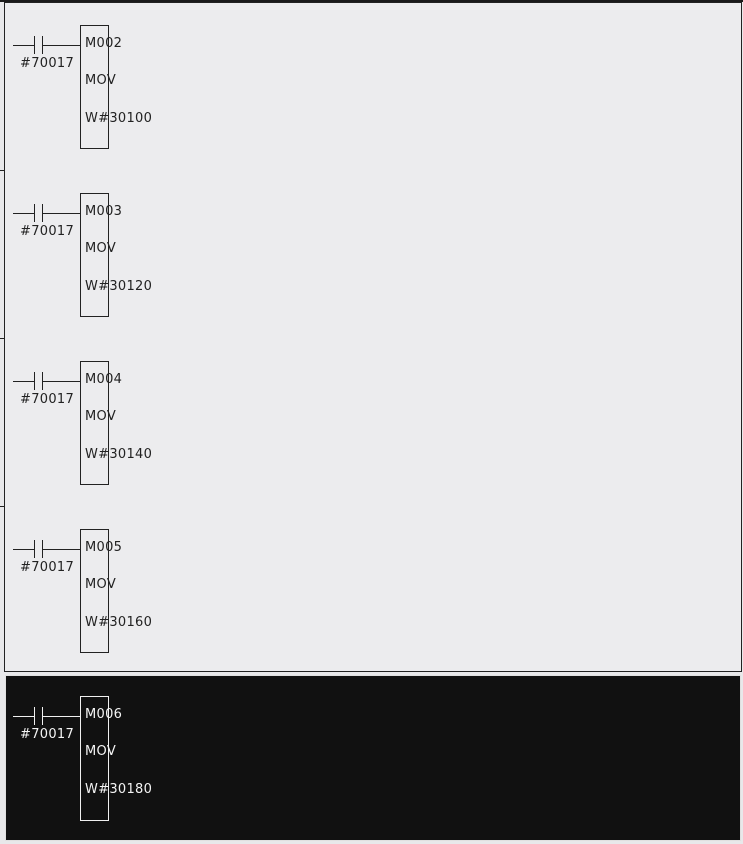 This screenshot has width=743, height=844. I want to click on function-operand: W#30180, so click(119, 789).